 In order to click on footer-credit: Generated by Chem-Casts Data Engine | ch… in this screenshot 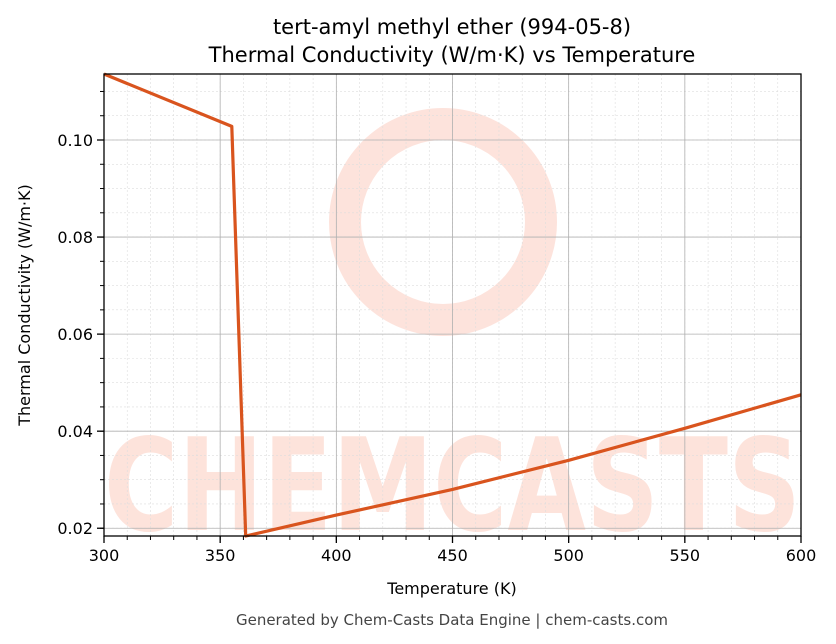, I will do `click(452, 620)`.